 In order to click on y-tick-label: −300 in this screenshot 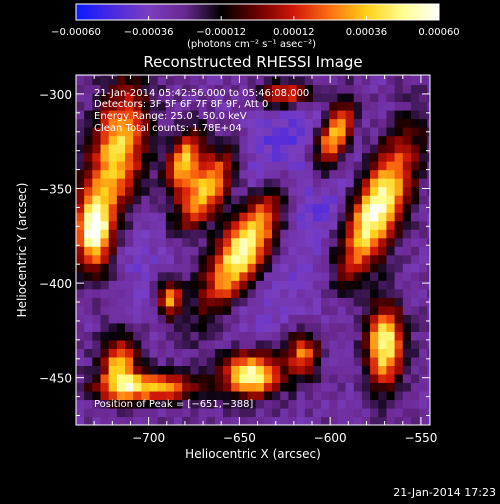, I will do `click(55, 95)`.